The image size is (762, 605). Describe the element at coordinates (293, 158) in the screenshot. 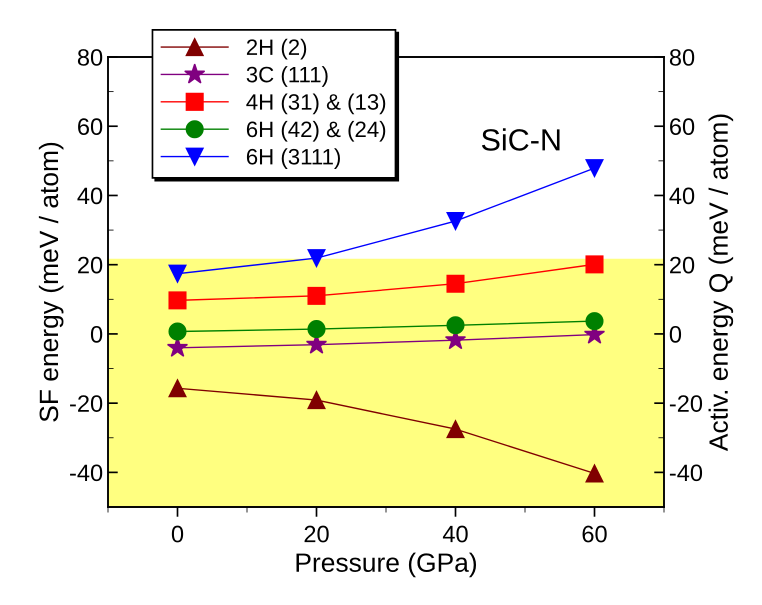

I see `legend-label: 6H (3111)` at that location.